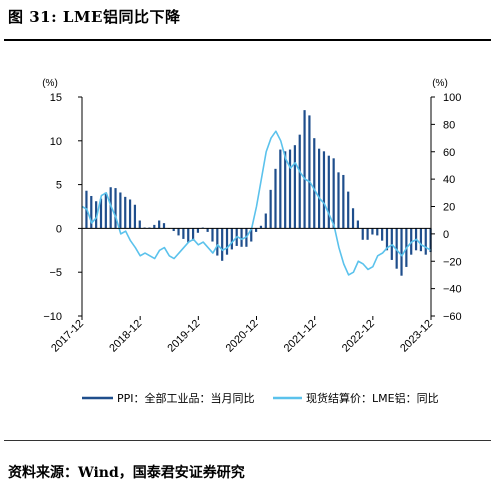 The width and height of the screenshot is (495, 501). What do you see at coordinates (300, 336) in the screenshot?
I see `x-tick-label: 2021-12` at bounding box center [300, 336].